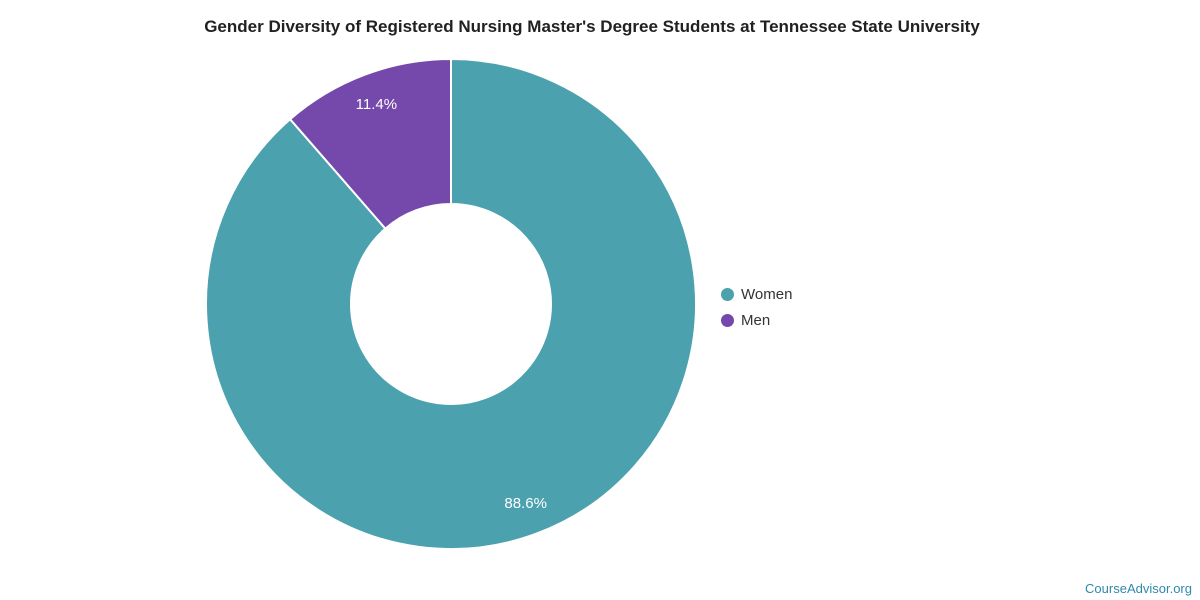 The image size is (1200, 600). I want to click on data-label-men: 11.4%, so click(376, 104).